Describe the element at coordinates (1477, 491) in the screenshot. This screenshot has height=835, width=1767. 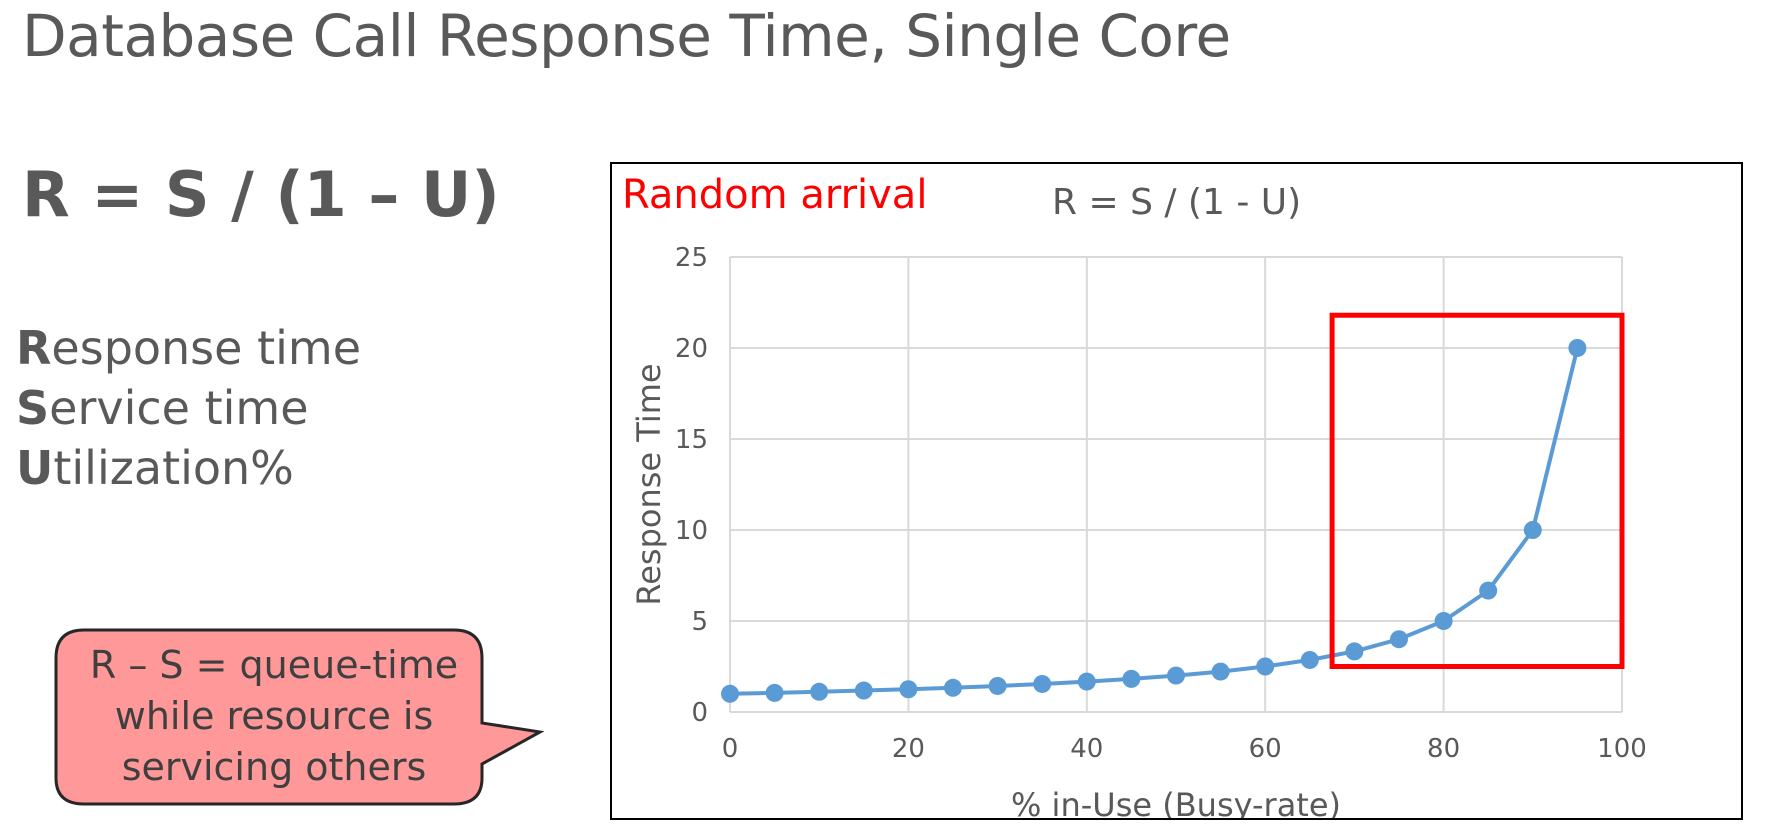
I see `highlight-box` at that location.